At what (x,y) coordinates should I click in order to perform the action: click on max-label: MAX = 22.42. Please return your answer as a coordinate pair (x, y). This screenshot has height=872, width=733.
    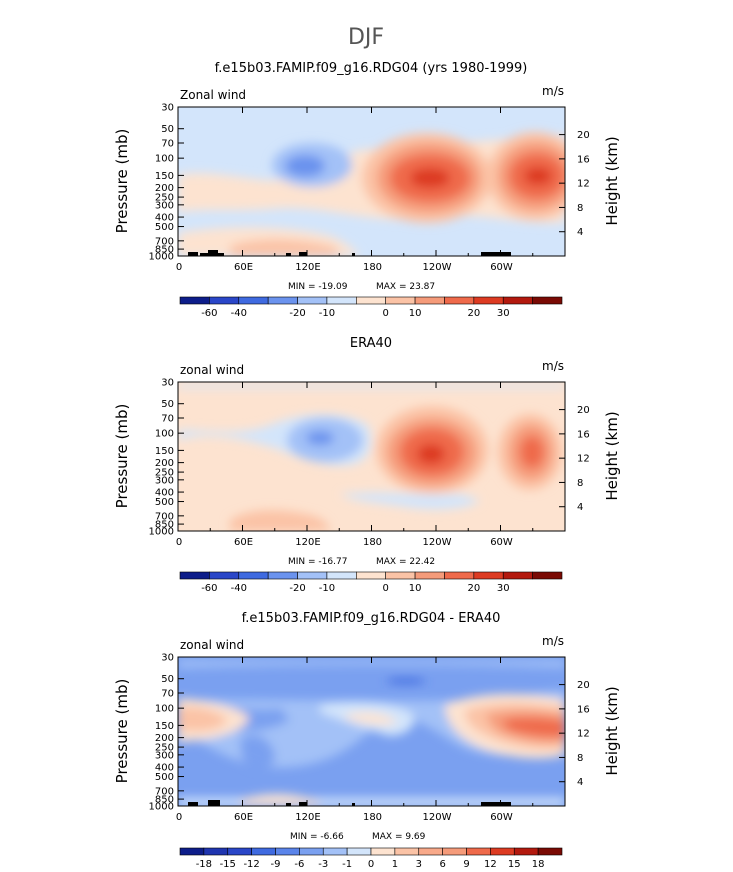
    Looking at the image, I should click on (405, 562).